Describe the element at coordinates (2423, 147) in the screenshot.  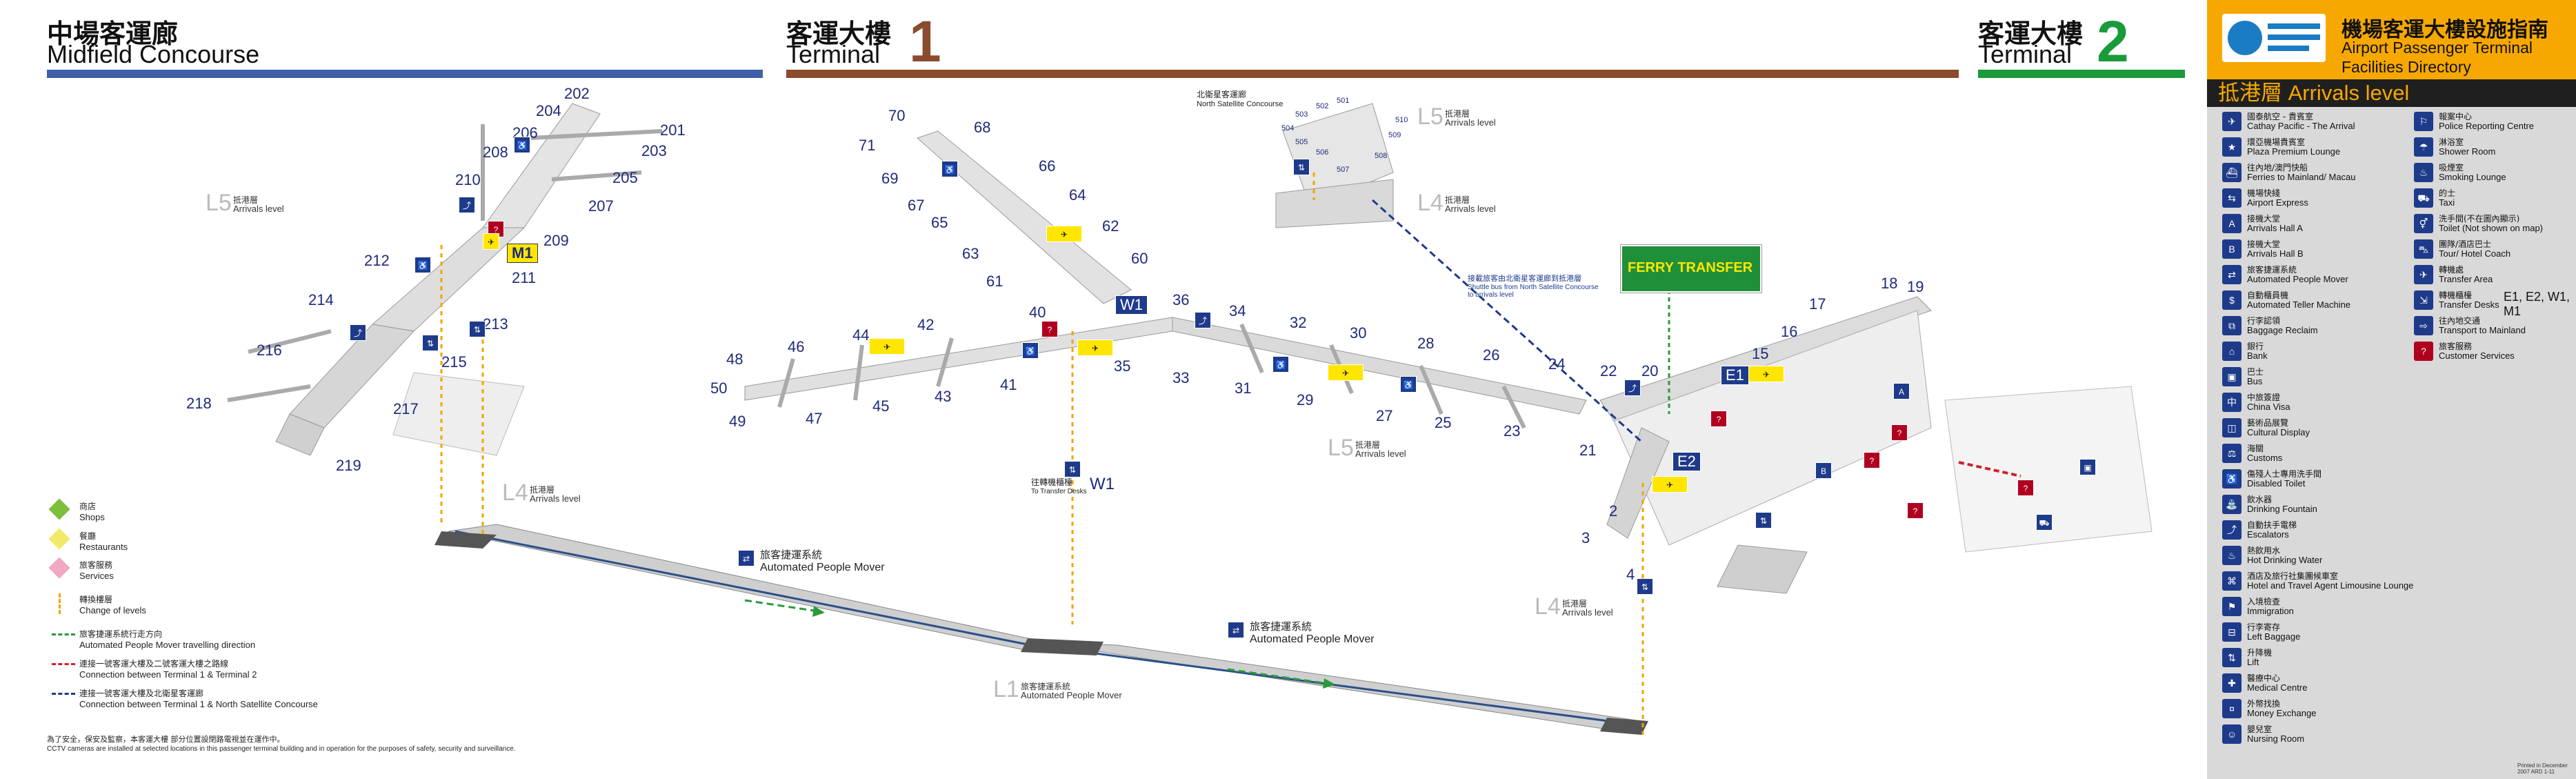
I see `directory-item-icon: ☂` at that location.